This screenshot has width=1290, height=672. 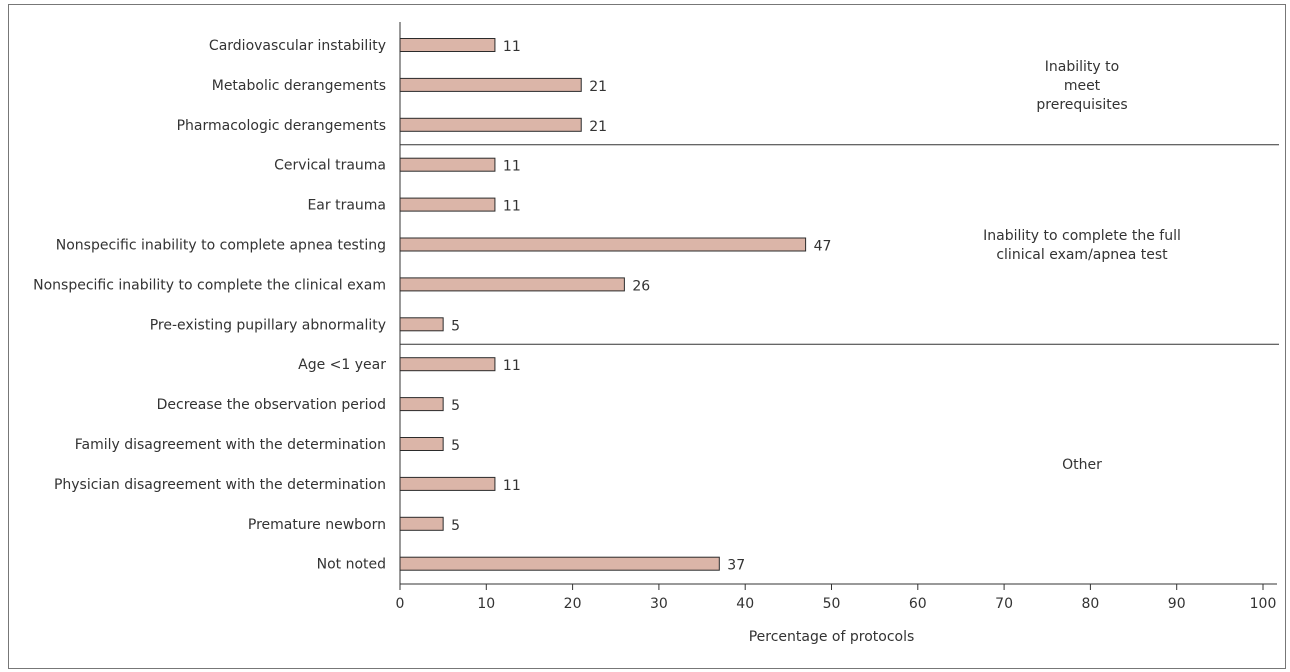 I want to click on category-label: Cervical trauma, so click(x=330, y=166).